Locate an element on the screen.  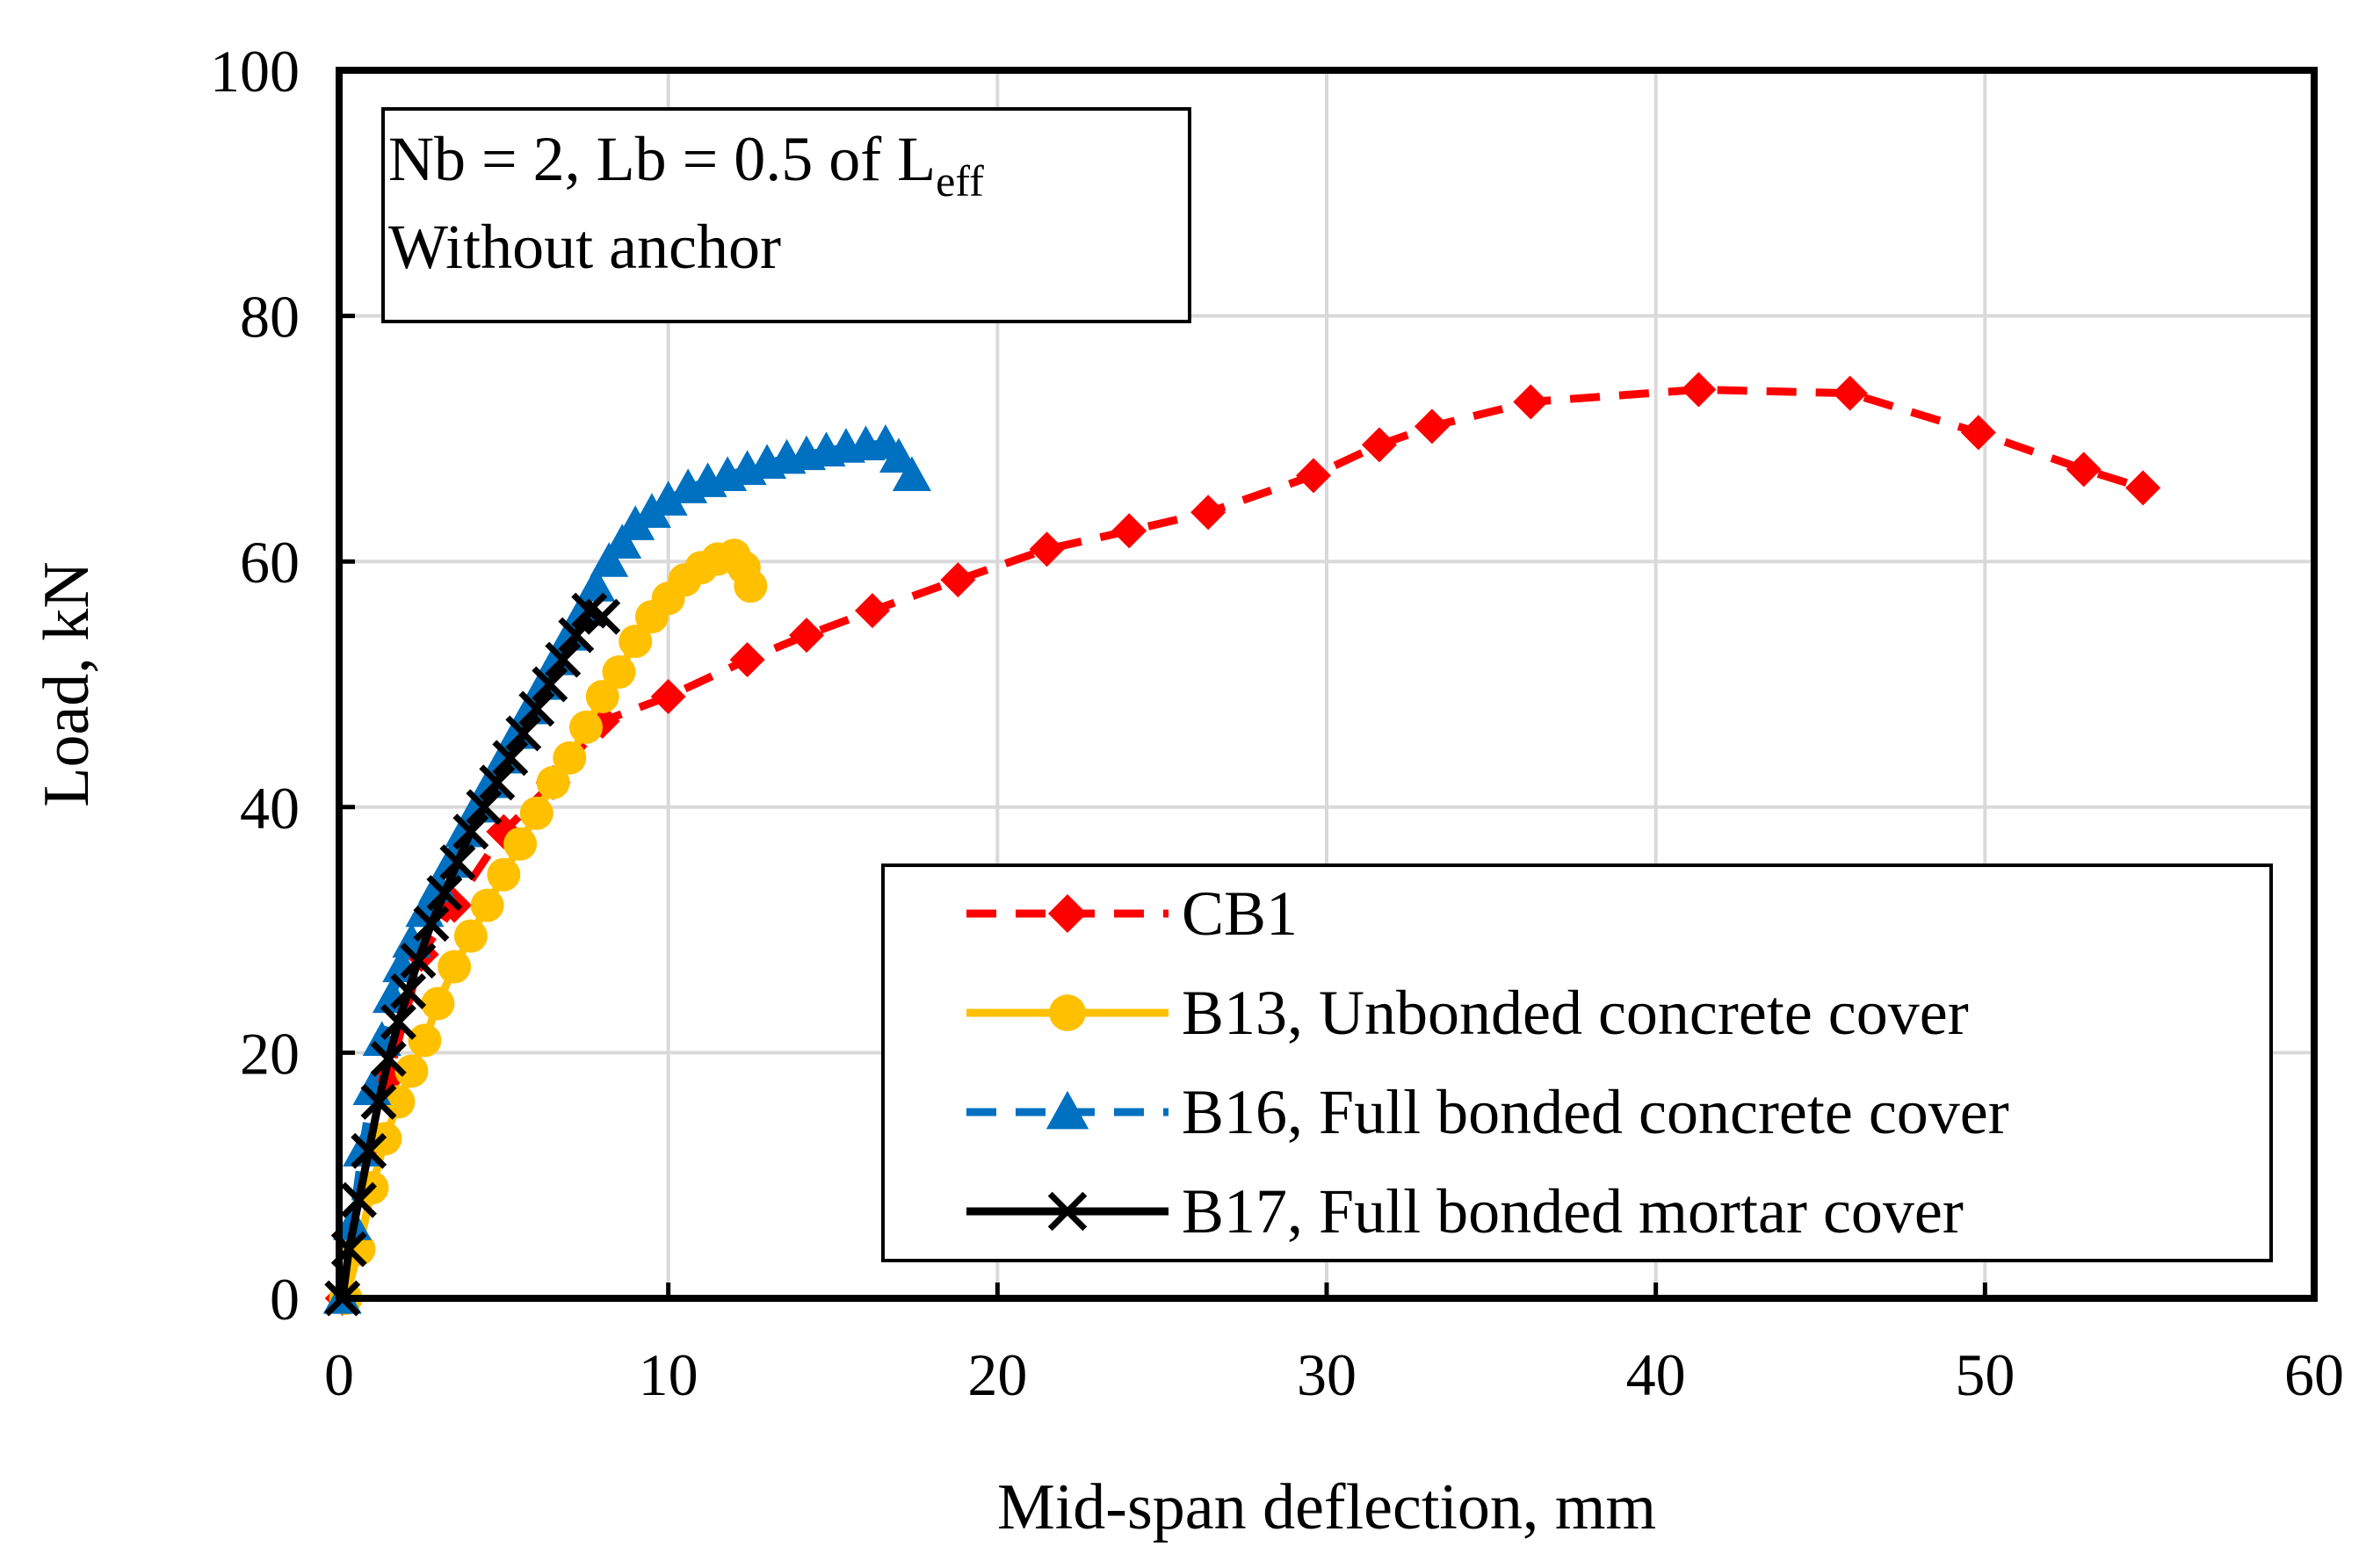
x-tick-label: 0 is located at coordinates (339, 1375).